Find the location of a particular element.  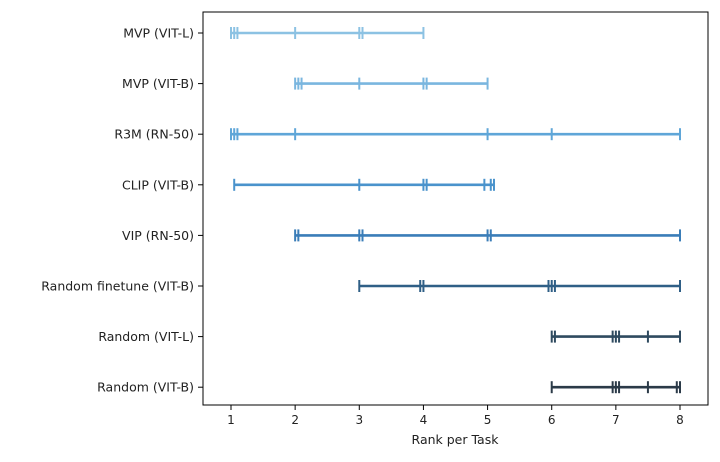

row-label: Random finetune (VIT-B) is located at coordinates (117, 286).